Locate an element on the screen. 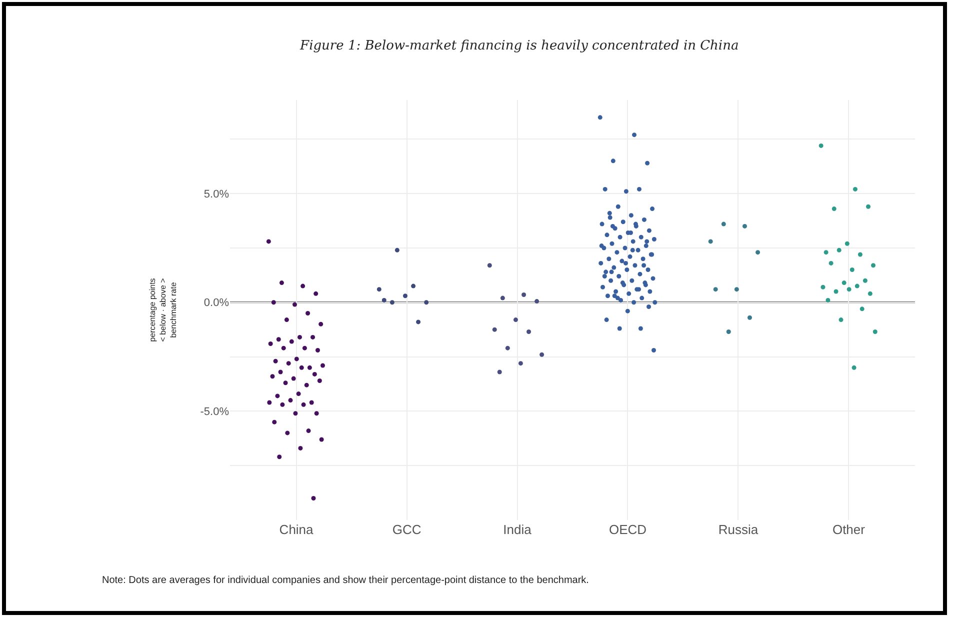  y-tick-label: 5.0% is located at coordinates (217, 194).